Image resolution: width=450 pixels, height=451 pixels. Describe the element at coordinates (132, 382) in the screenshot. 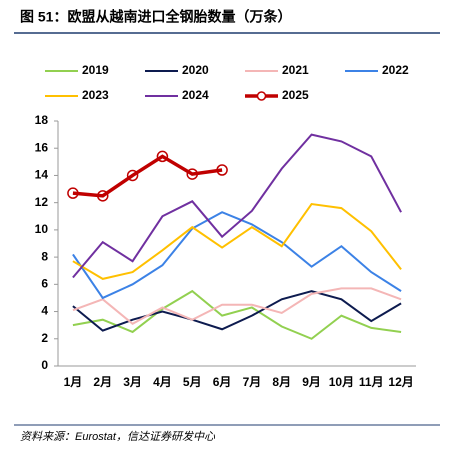

I see `x-tick-label: 3月` at that location.